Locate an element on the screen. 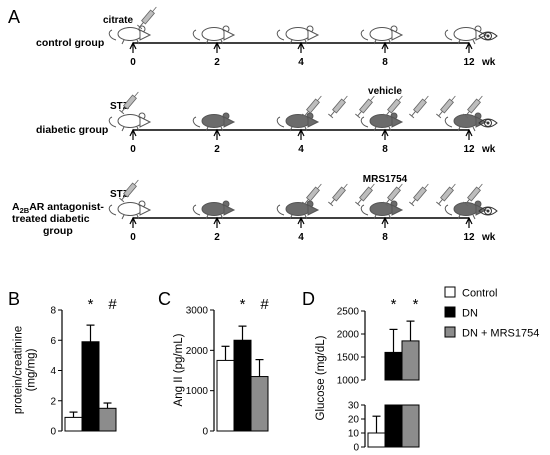  legend-label: Control is located at coordinates (479, 294).